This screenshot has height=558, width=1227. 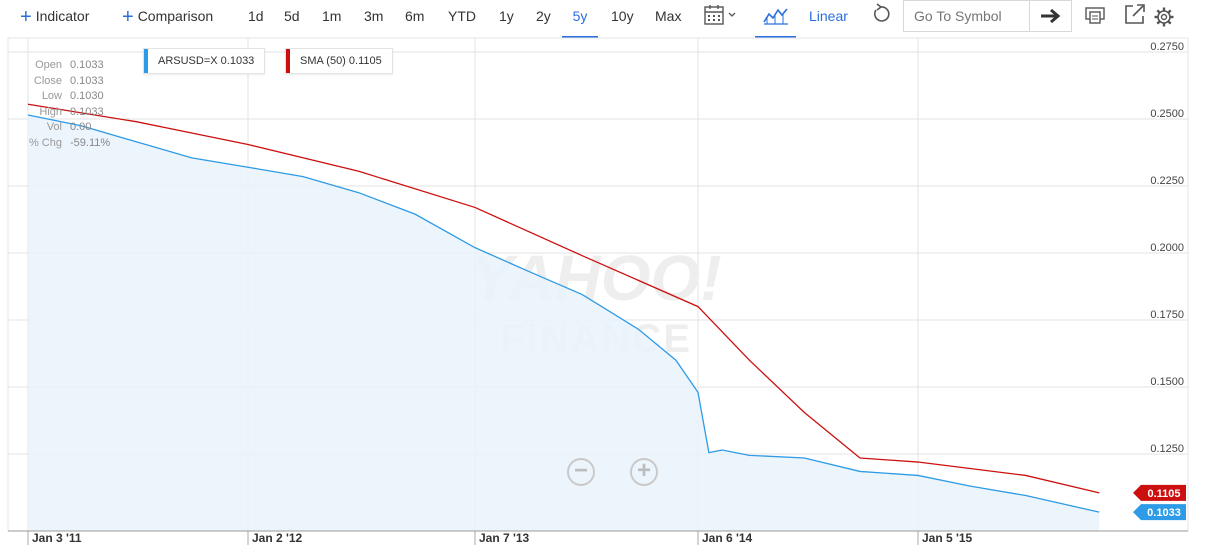 What do you see at coordinates (51, 96) in the screenshot?
I see `ohlc-label: Low` at bounding box center [51, 96].